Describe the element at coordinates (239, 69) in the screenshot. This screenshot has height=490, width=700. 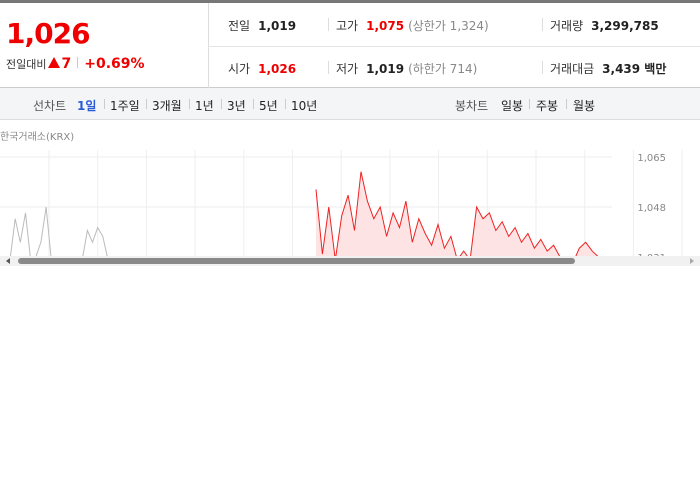
I see `stat-label: 시가` at that location.